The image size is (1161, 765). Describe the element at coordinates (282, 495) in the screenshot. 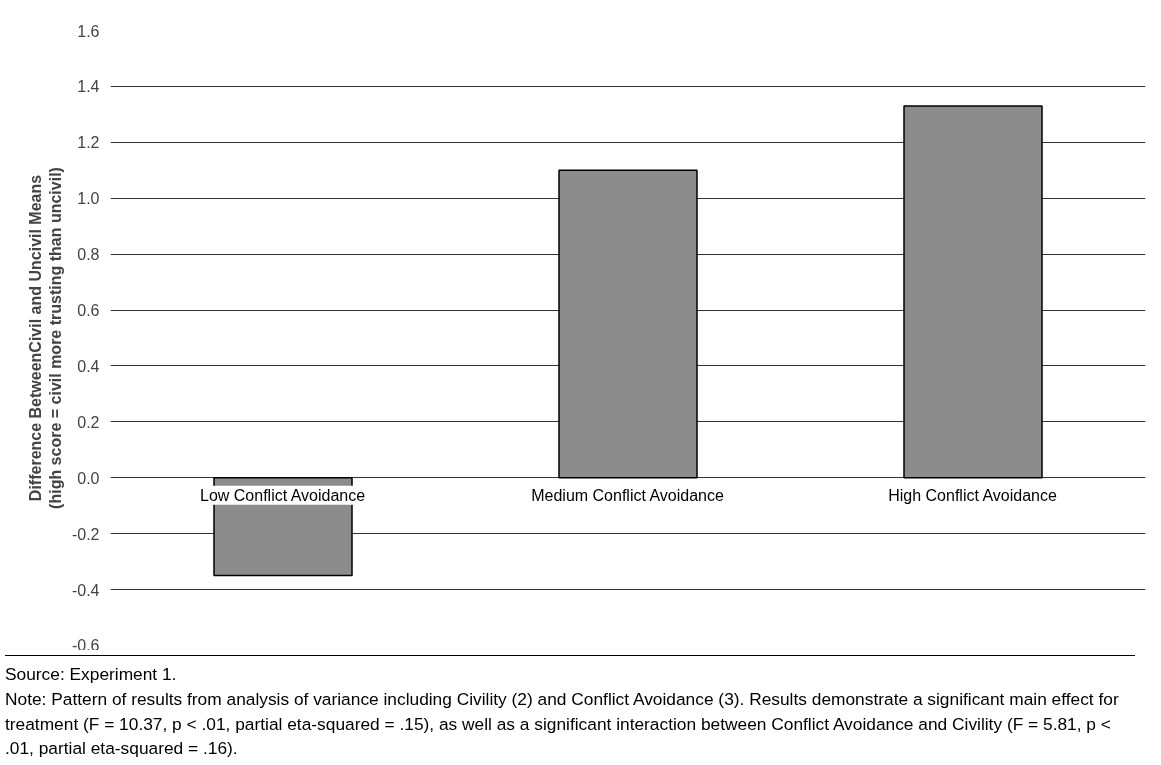

I see `x-tick-label: Low Conflict Avoidance` at that location.